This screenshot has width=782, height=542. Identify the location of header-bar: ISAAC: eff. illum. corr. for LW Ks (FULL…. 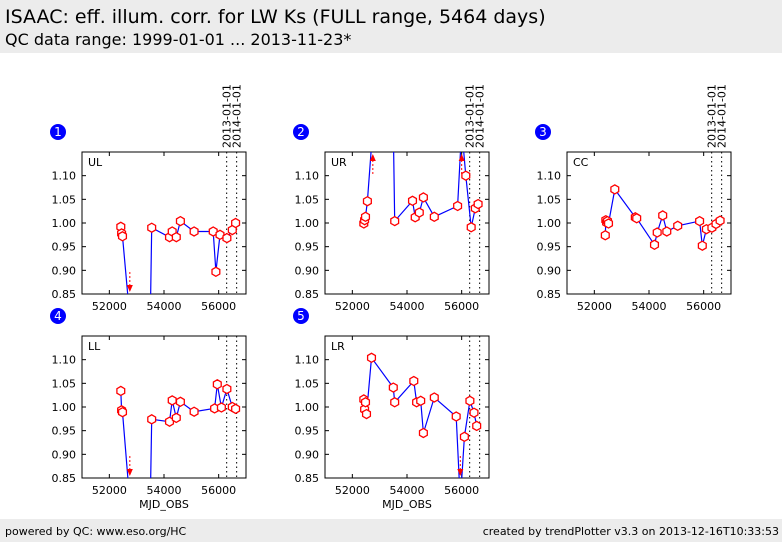
(391, 26).